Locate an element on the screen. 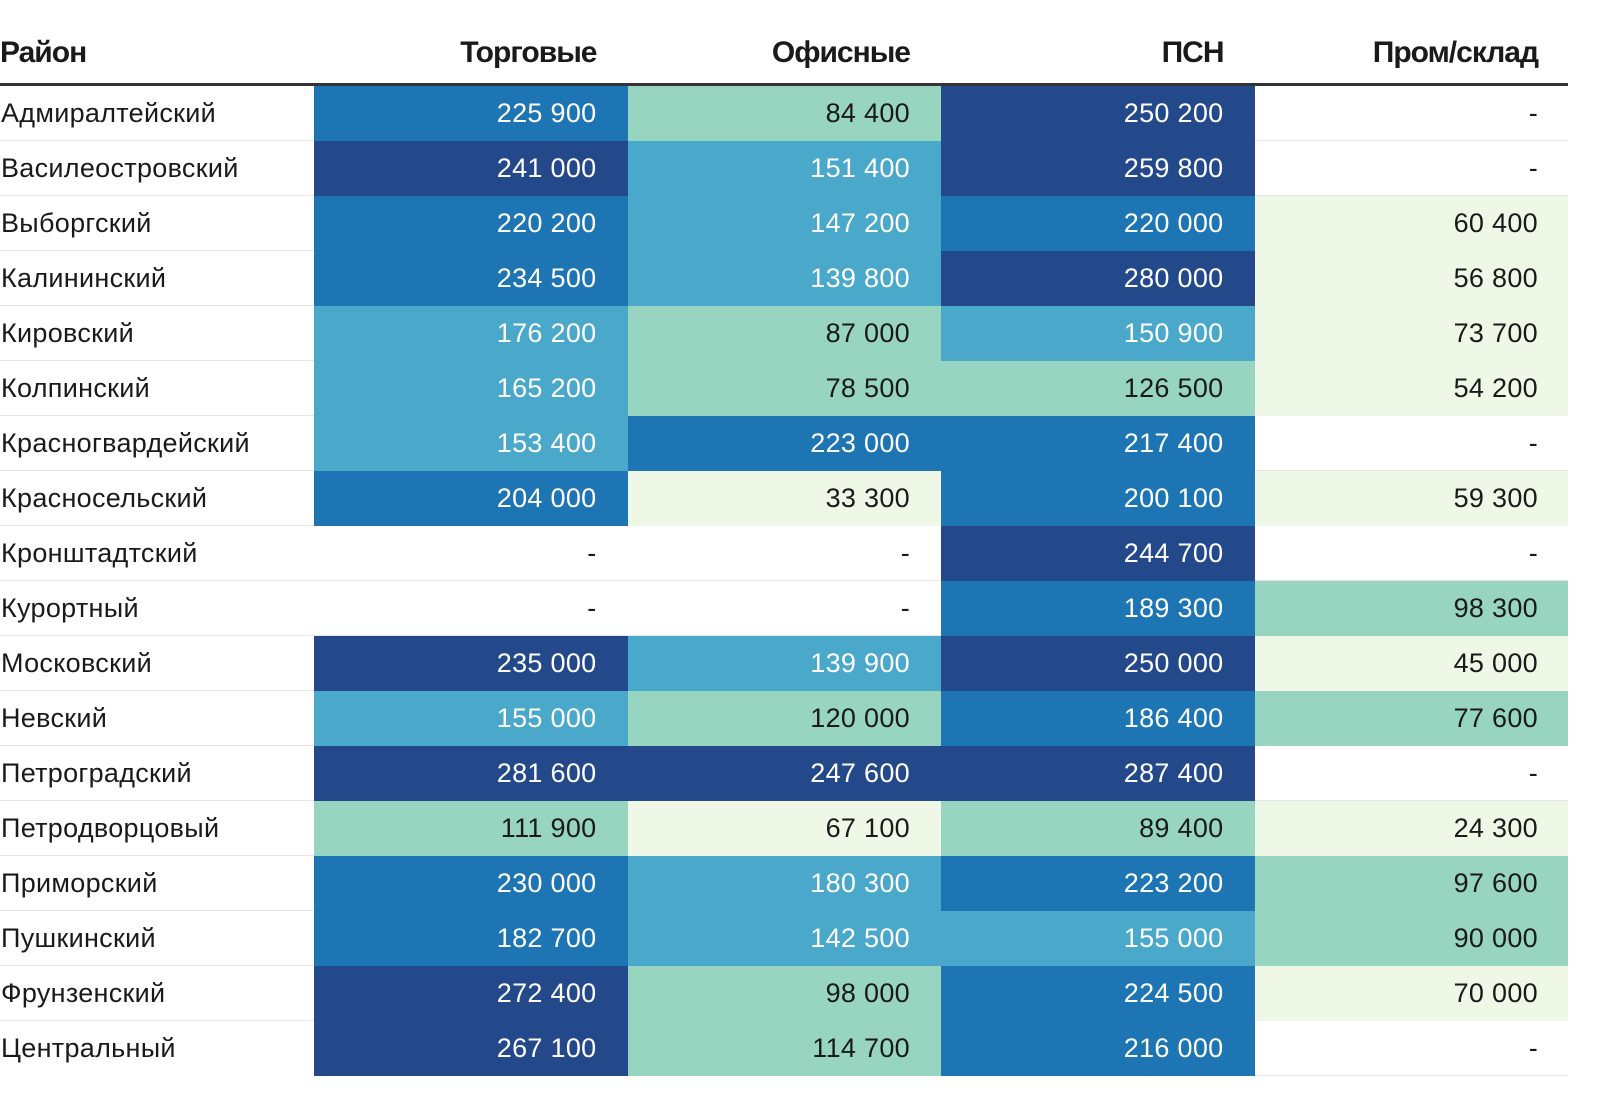 The width and height of the screenshot is (1600, 1098). value-cell-retail: 182 700 is located at coordinates (471, 938).